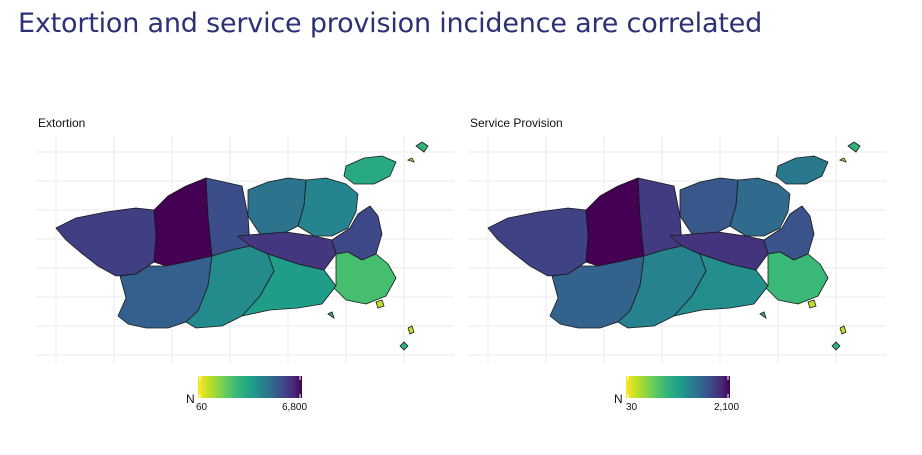 Image resolution: width=922 pixels, height=455 pixels. I want to click on service-provision-legend: N 30 2,100, so click(684, 396).